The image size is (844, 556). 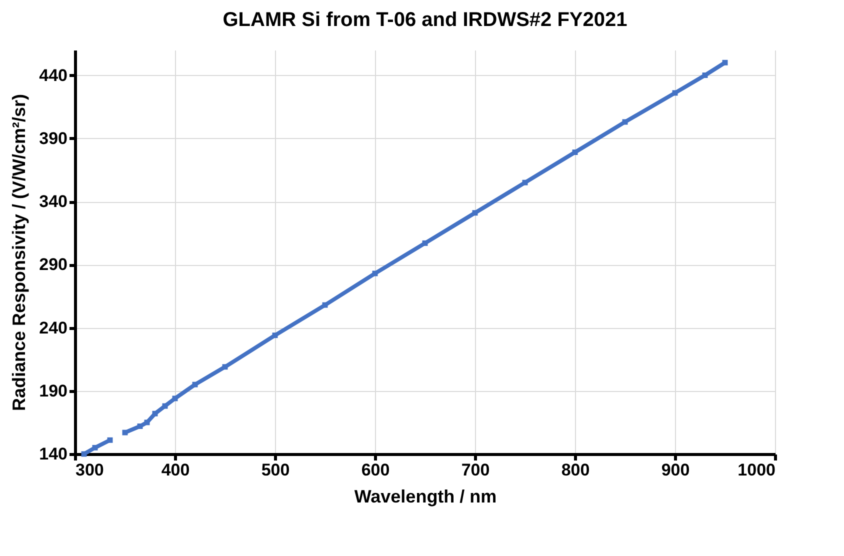 I want to click on y-tick-label: 440, so click(x=53, y=75).